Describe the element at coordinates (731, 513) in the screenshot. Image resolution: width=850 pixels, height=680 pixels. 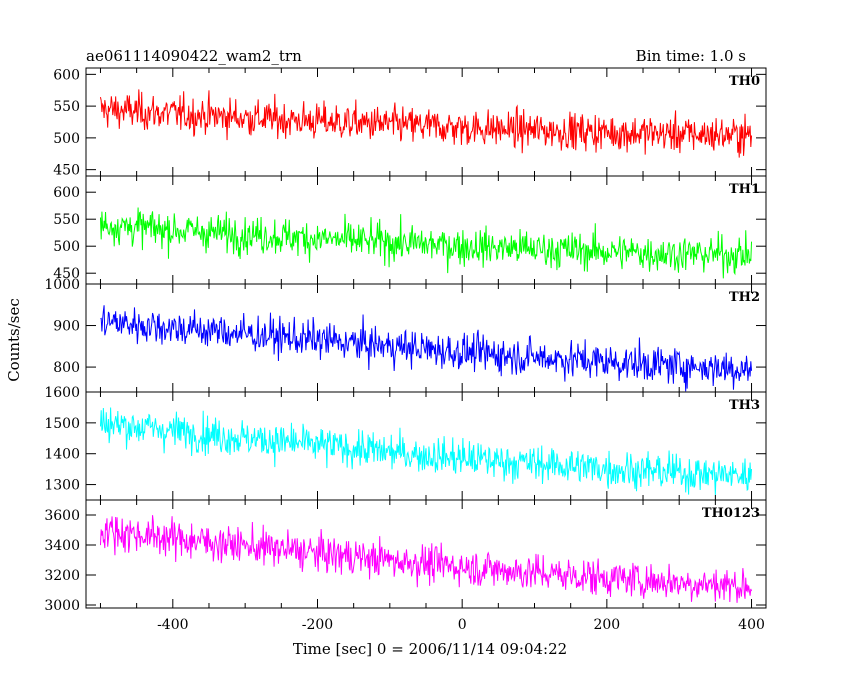
I see `panel-name-th0123: TH0123` at that location.